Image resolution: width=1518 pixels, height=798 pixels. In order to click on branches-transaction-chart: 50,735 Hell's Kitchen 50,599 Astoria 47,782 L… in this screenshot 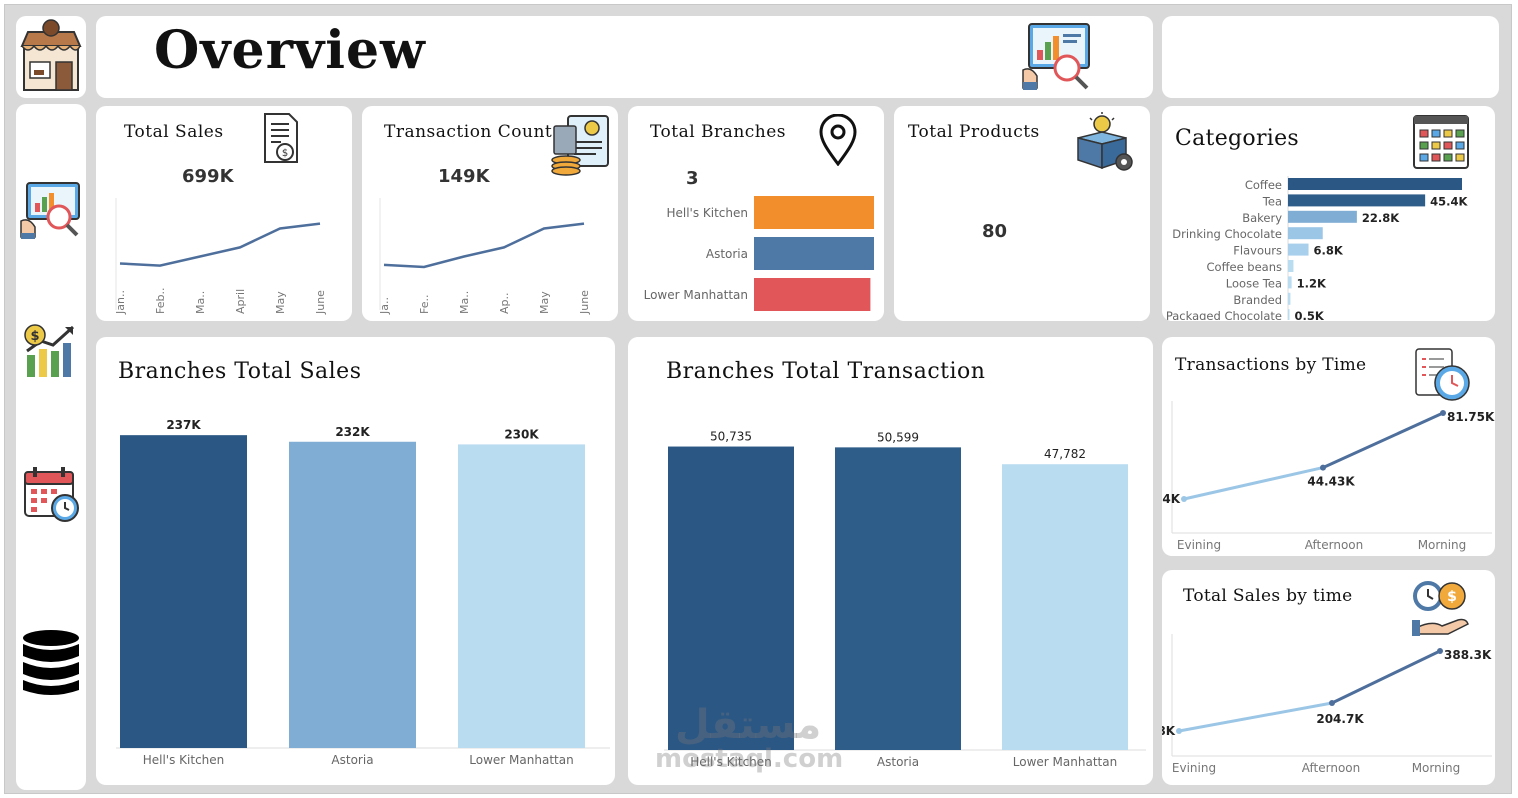, I will do `click(905, 599)`.